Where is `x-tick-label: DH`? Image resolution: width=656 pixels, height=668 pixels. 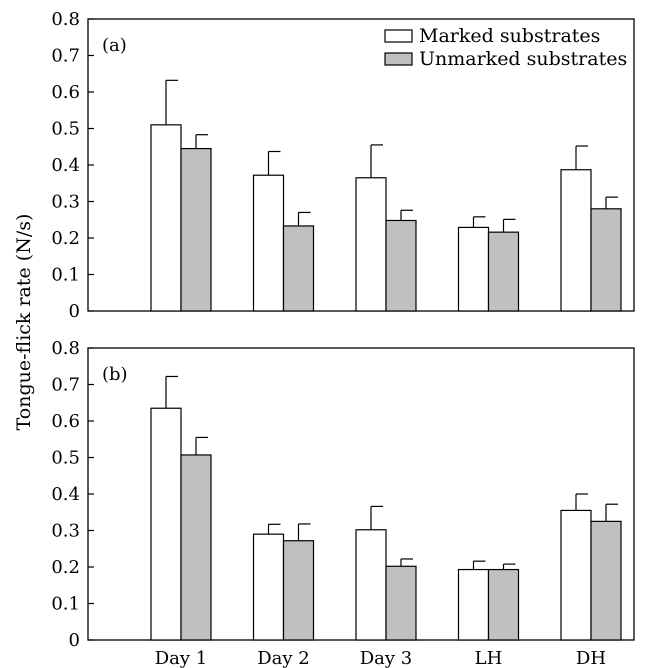
x-tick-label: DH is located at coordinates (591, 658).